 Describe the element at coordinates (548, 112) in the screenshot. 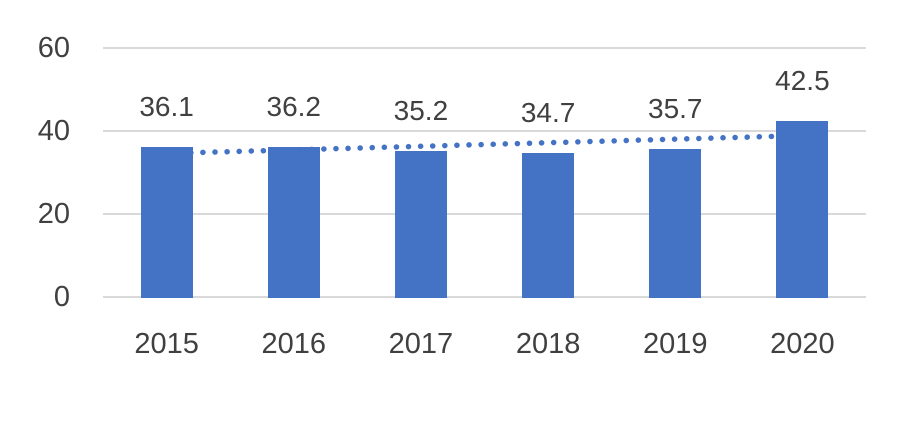

I see `data-label-2018: 34.7` at that location.